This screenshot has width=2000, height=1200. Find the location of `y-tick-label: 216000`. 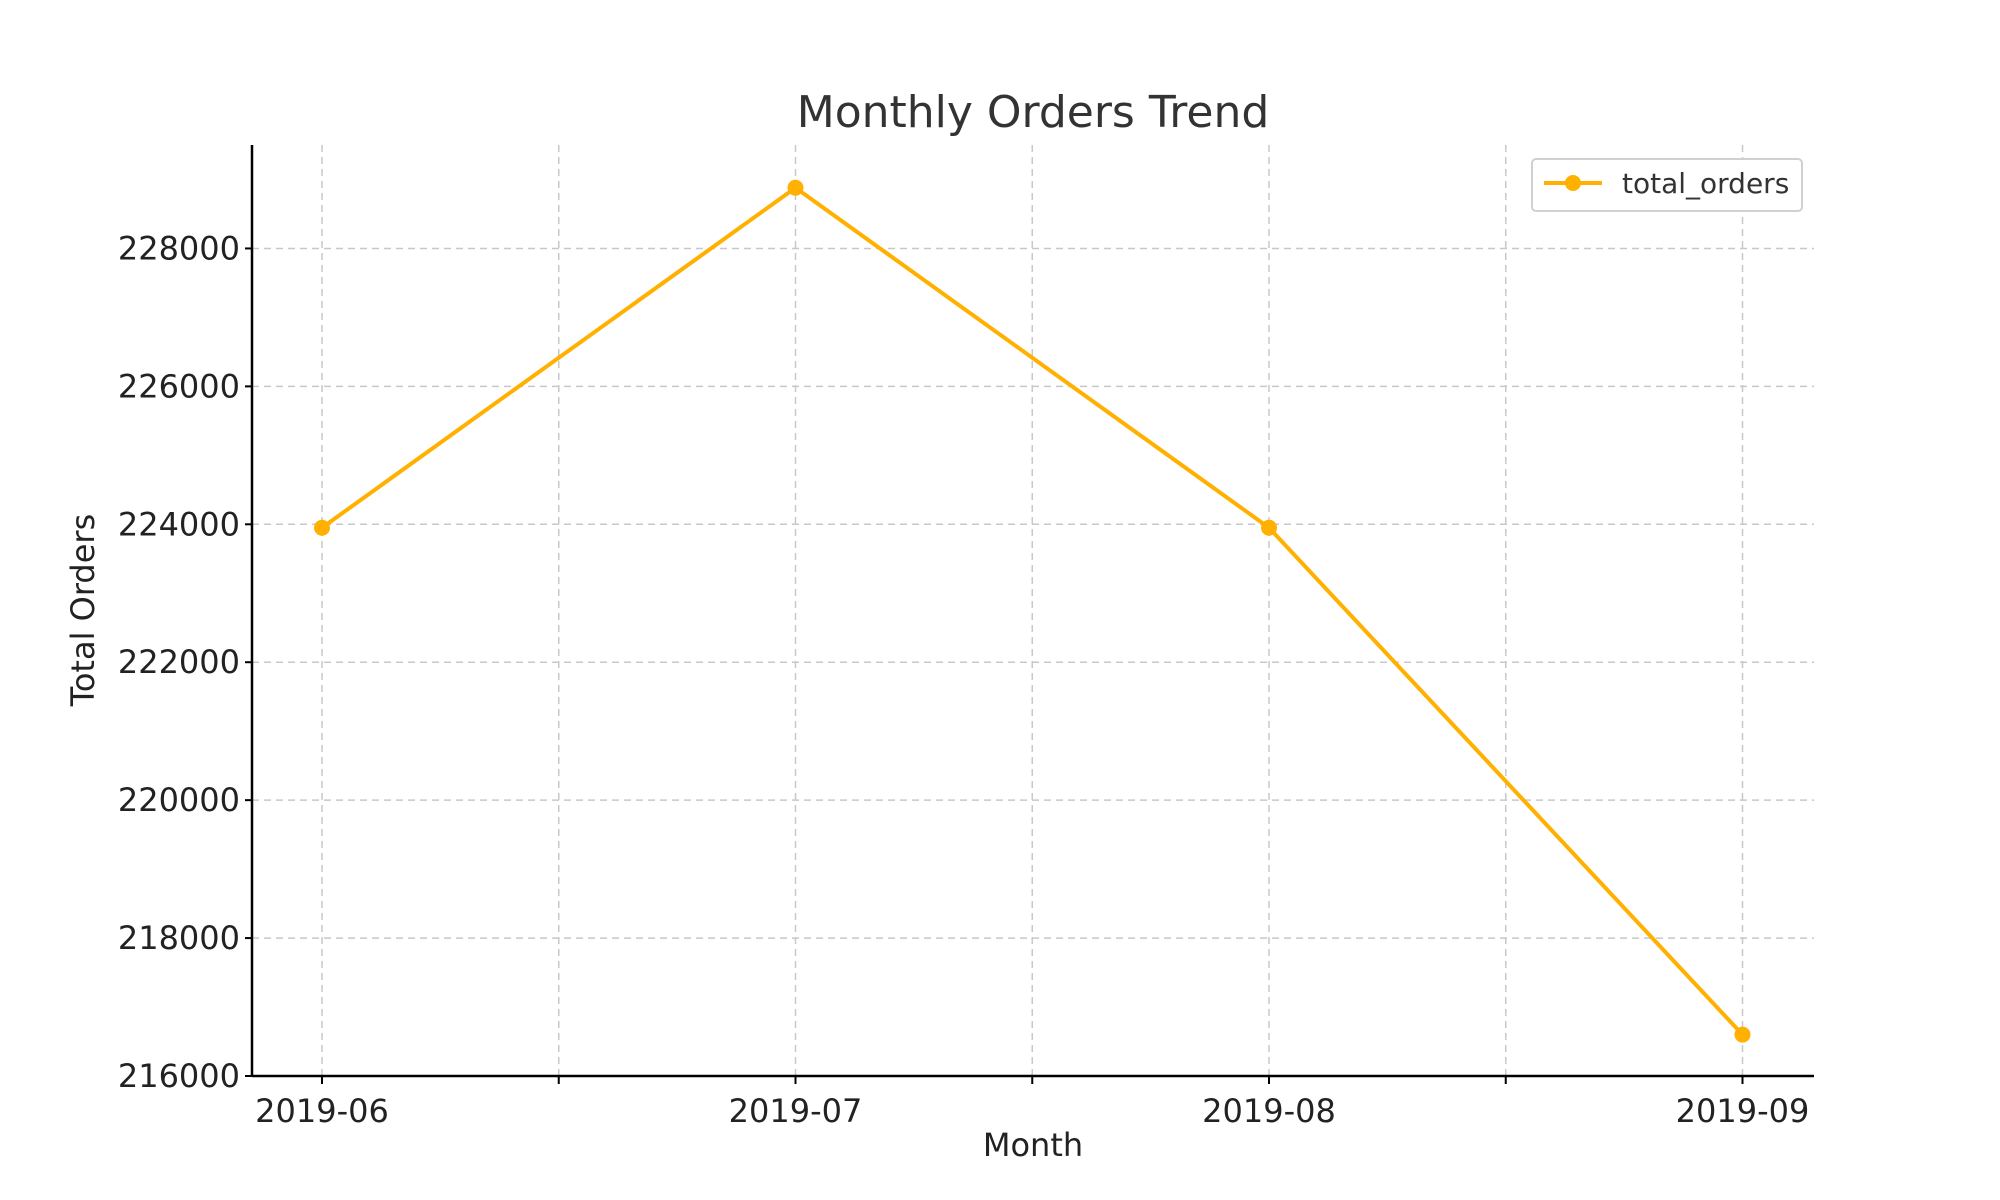

y-tick-label: 216000 is located at coordinates (179, 1076).